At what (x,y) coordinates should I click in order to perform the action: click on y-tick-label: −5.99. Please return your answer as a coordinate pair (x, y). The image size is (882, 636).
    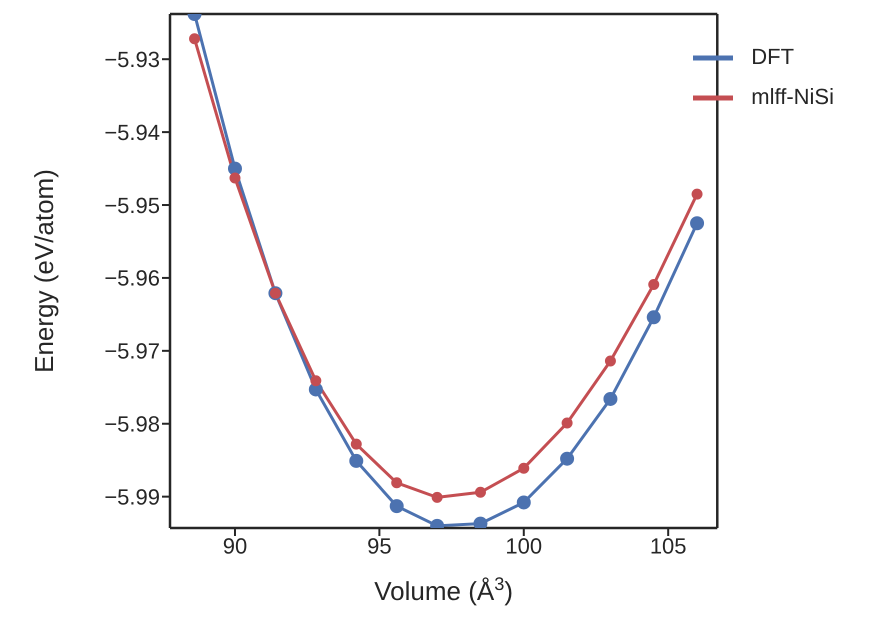
    Looking at the image, I should click on (132, 497).